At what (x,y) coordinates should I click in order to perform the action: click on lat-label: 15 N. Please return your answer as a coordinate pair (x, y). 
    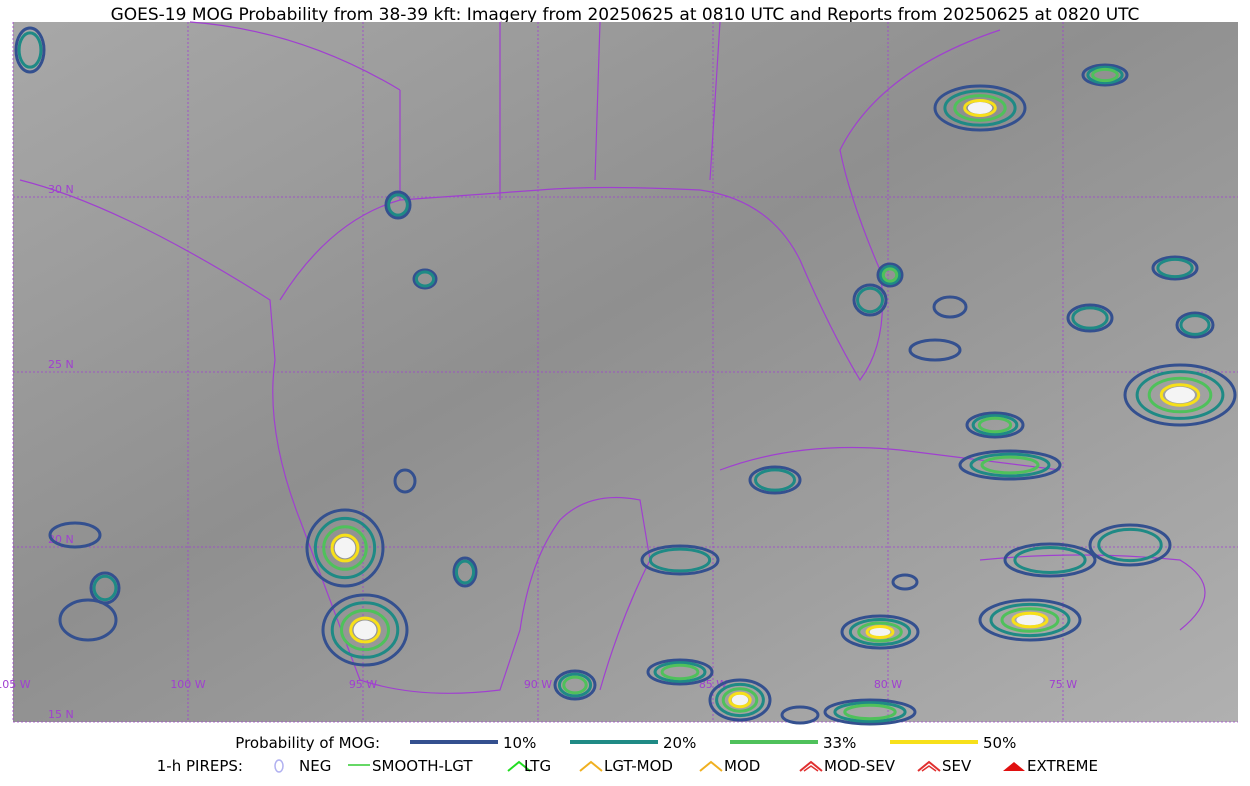
    Looking at the image, I should click on (61, 714).